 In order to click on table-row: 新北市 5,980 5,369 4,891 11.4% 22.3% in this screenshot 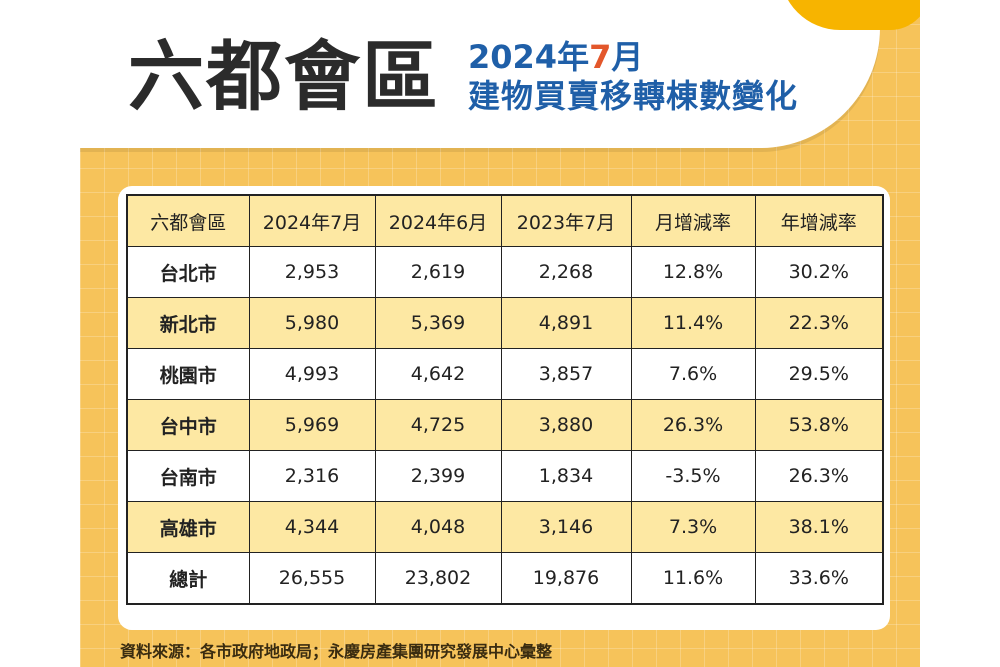, I will do `click(505, 323)`.